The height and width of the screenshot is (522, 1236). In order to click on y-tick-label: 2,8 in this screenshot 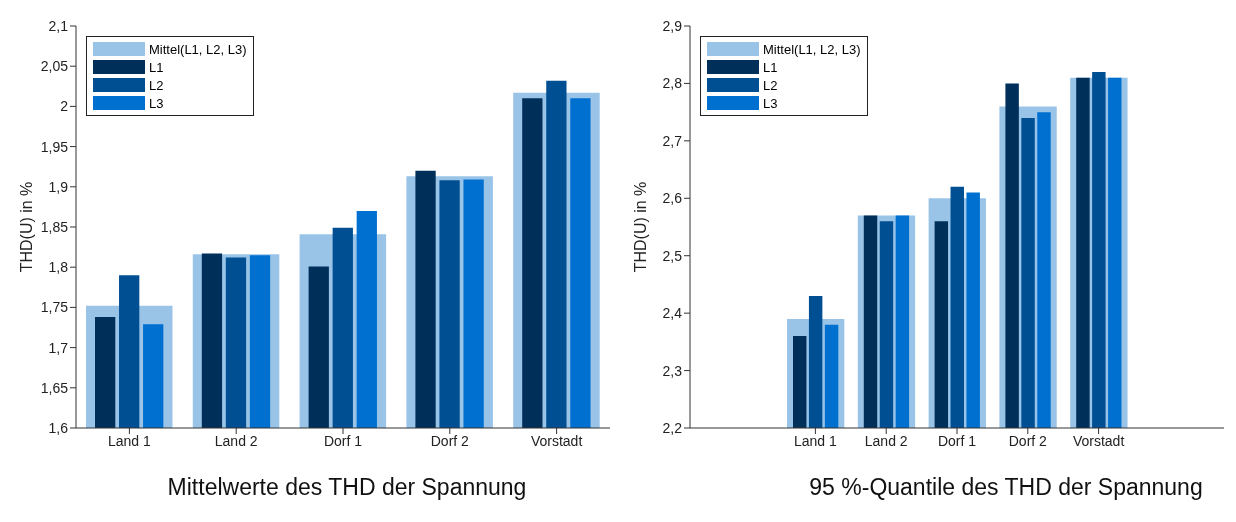, I will do `click(672, 83)`.